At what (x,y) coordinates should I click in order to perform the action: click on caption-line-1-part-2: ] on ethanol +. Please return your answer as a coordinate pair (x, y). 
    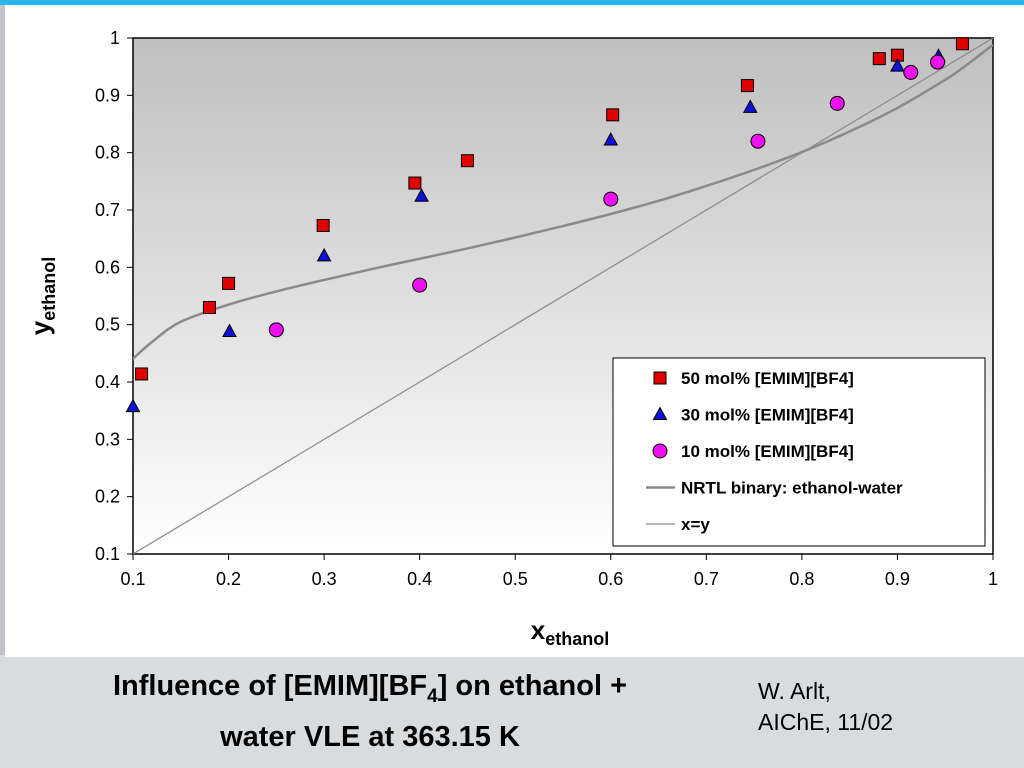
    Looking at the image, I should click on (532, 686).